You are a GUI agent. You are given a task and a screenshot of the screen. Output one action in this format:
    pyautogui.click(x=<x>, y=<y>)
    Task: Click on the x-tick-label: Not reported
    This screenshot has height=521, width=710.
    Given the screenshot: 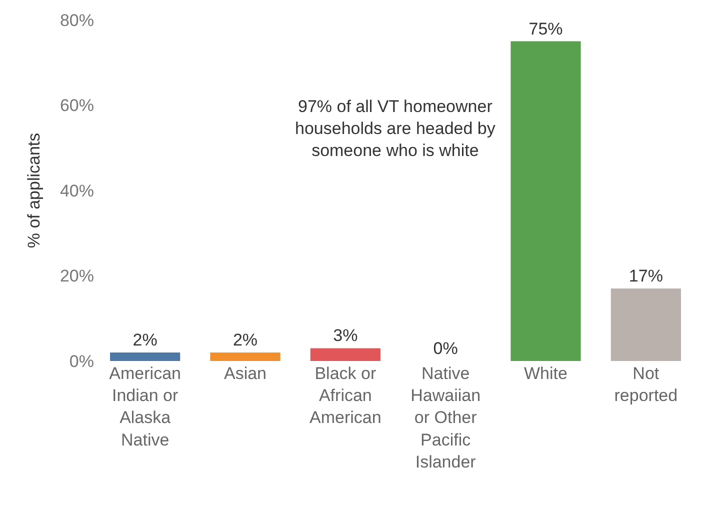 What is the action you would take?
    pyautogui.click(x=646, y=385)
    